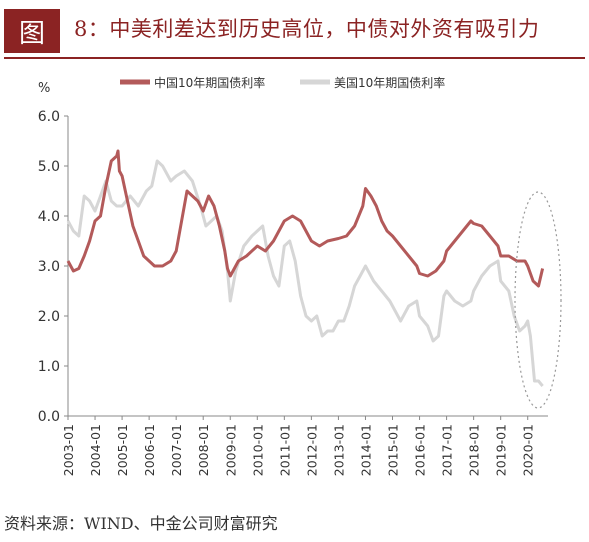 The height and width of the screenshot is (542, 589). What do you see at coordinates (365, 450) in the screenshot?
I see `x-tick-label: 2014-01` at bounding box center [365, 450].